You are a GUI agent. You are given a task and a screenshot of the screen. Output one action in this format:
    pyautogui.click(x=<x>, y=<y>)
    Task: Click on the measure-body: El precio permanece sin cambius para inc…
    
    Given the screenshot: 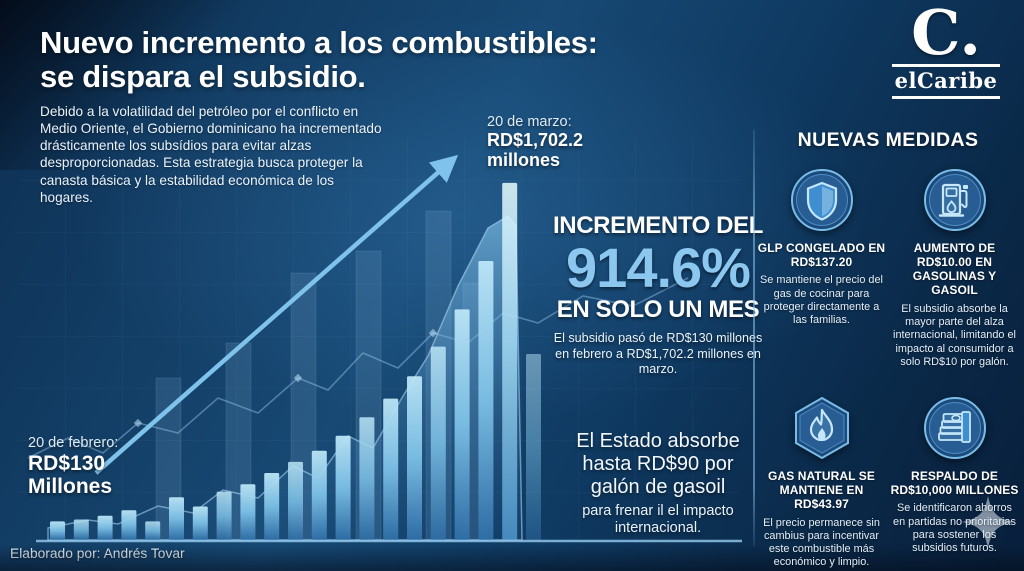 What is the action you would take?
    pyautogui.click(x=821, y=542)
    